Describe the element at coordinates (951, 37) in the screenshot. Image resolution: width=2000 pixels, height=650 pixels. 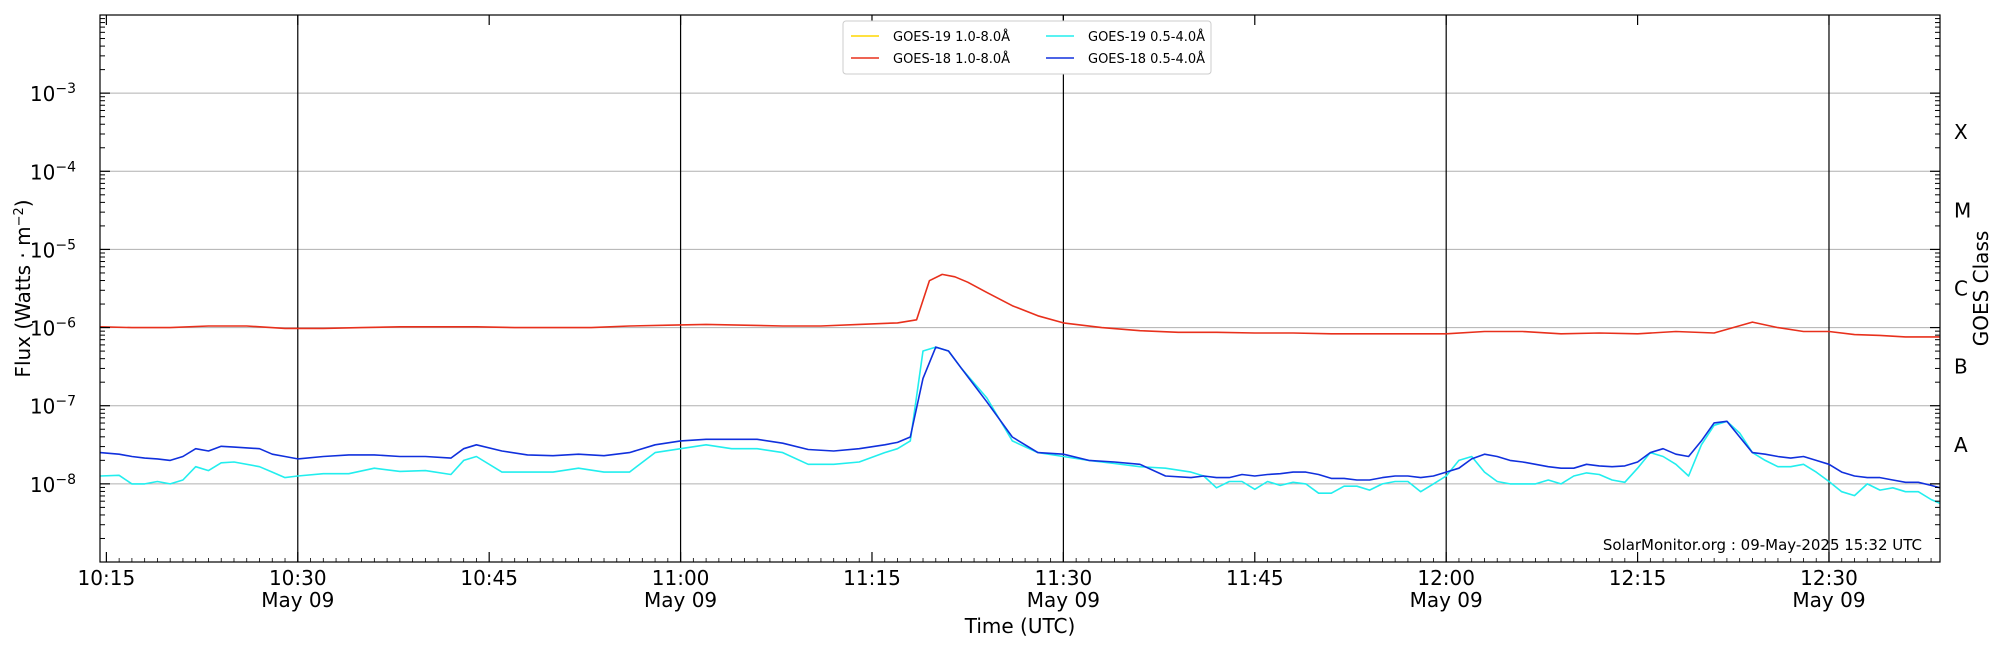
I see `legend-label-0: GOES-19 1.0-8.0Å` at that location.